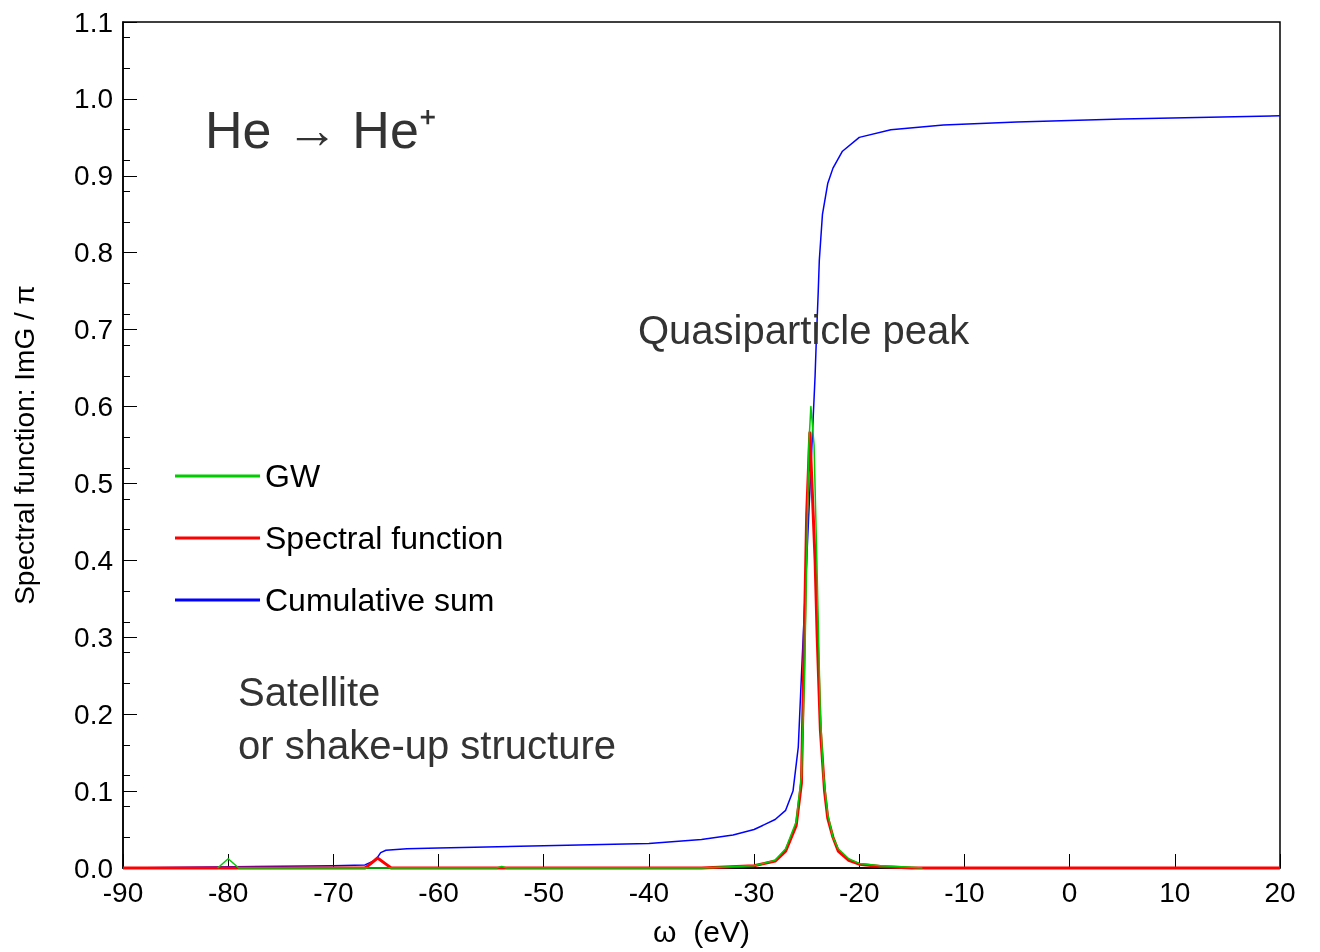 This screenshot has width=1320, height=952. Describe the element at coordinates (701, 931) in the screenshot. I see `x-axis-title: ω (eV)` at that location.